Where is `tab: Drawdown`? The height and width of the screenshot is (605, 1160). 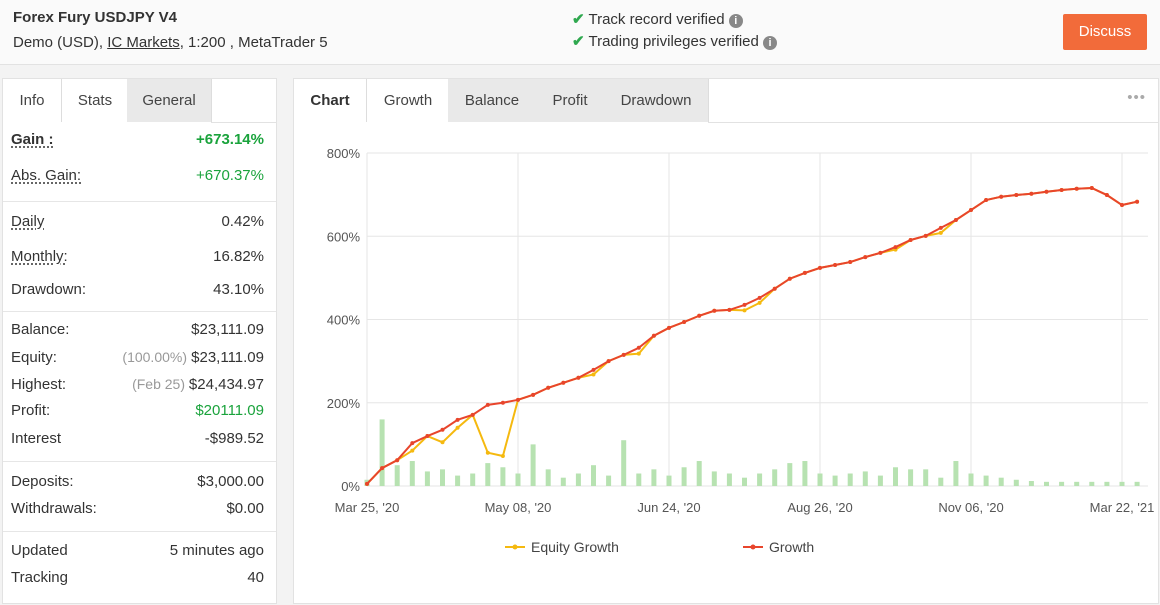
tab: Drawdown is located at coordinates (656, 100).